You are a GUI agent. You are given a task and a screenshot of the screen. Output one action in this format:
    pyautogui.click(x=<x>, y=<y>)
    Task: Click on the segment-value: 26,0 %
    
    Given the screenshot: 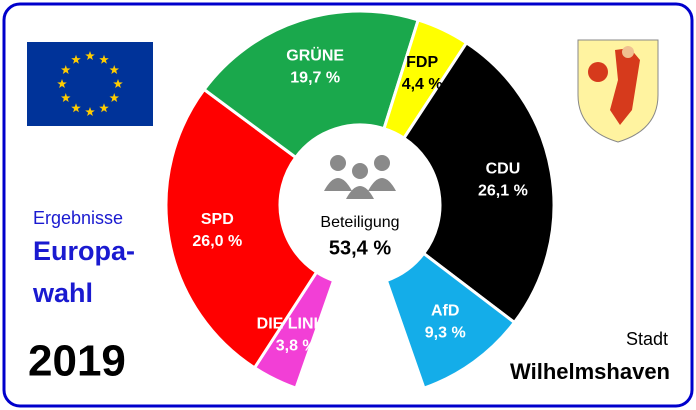 What is the action you would take?
    pyautogui.click(x=217, y=241)
    